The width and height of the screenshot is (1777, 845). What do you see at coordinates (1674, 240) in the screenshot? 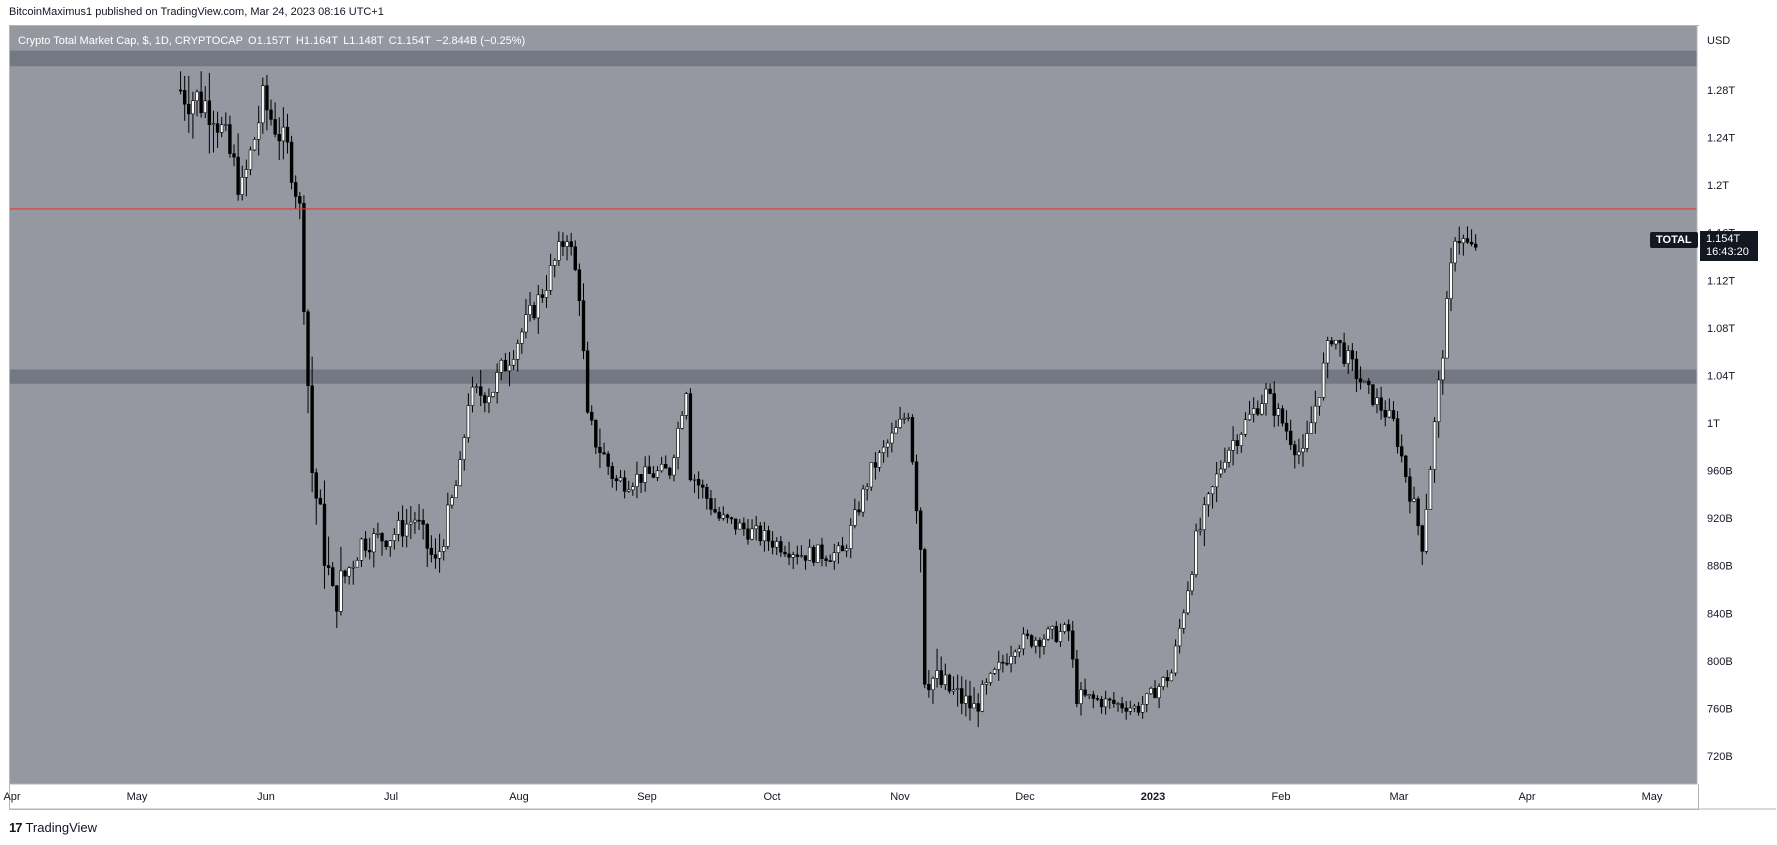
I see `symbol-price-tag: TOTAL` at bounding box center [1674, 240].